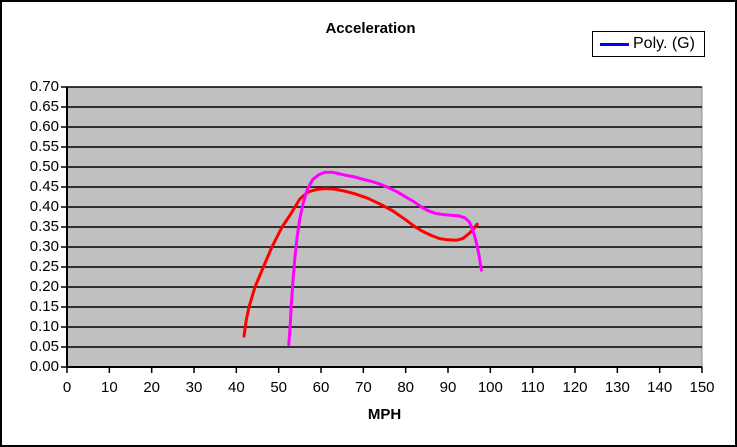 This screenshot has width=737, height=447. What do you see at coordinates (44, 86) in the screenshot?
I see `y-axis-tick-label: 0.70` at bounding box center [44, 86].